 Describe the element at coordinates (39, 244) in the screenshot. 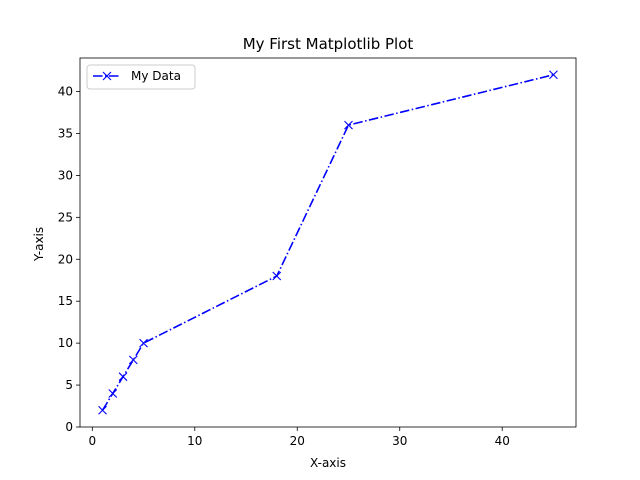

I see `y-axis-label: Y-axis` at that location.